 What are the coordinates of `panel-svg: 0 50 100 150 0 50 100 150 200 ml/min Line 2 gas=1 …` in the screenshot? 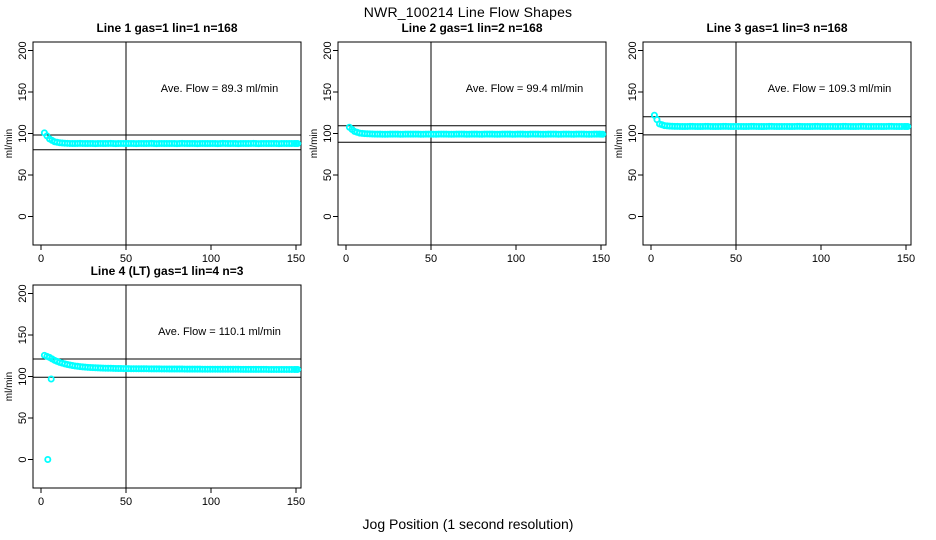 It's located at (459, 143).